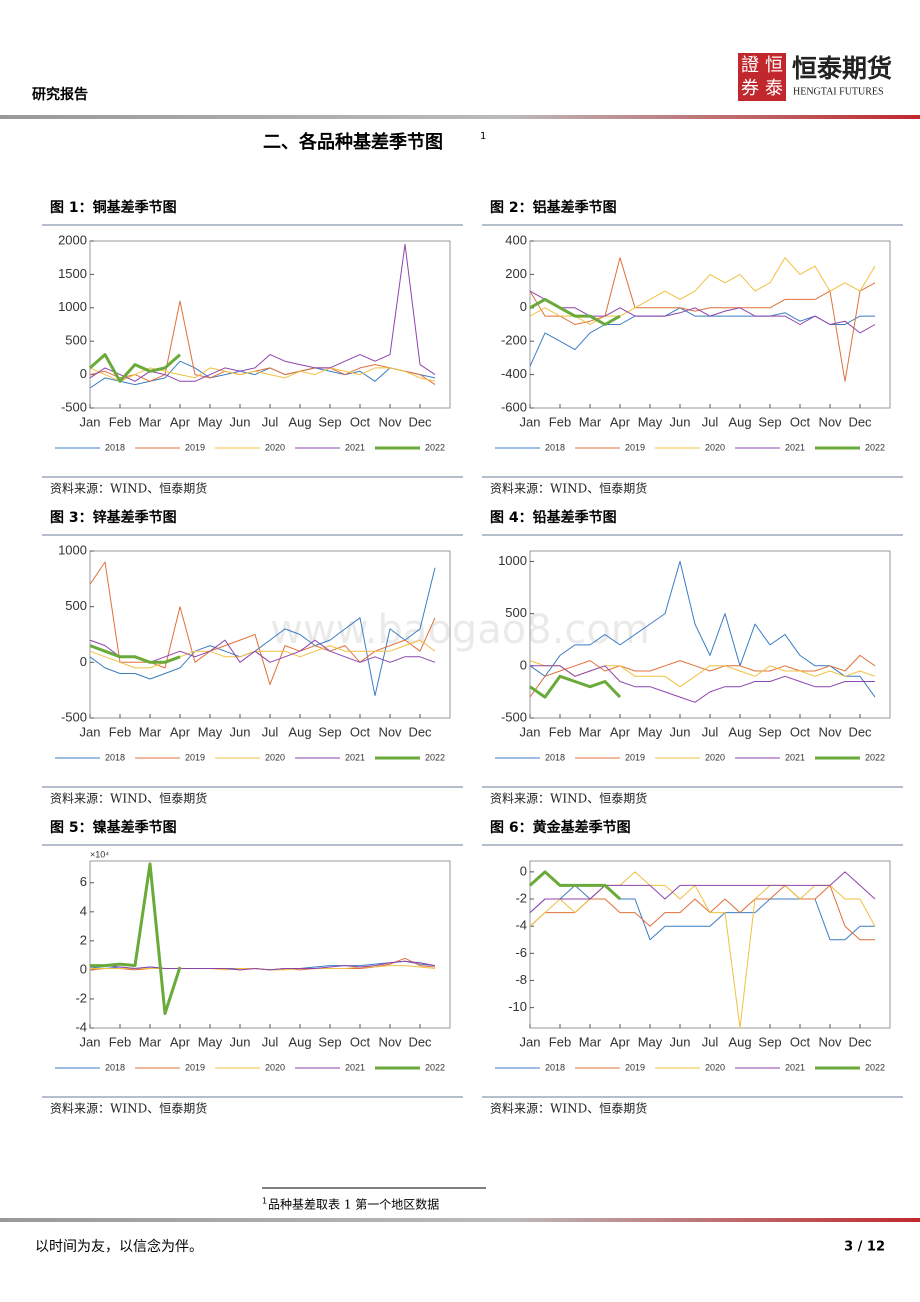 Image resolution: width=920 pixels, height=1302 pixels. What do you see at coordinates (353, 142) in the screenshot?
I see `section-title: 二、各品种基差季节图` at bounding box center [353, 142].